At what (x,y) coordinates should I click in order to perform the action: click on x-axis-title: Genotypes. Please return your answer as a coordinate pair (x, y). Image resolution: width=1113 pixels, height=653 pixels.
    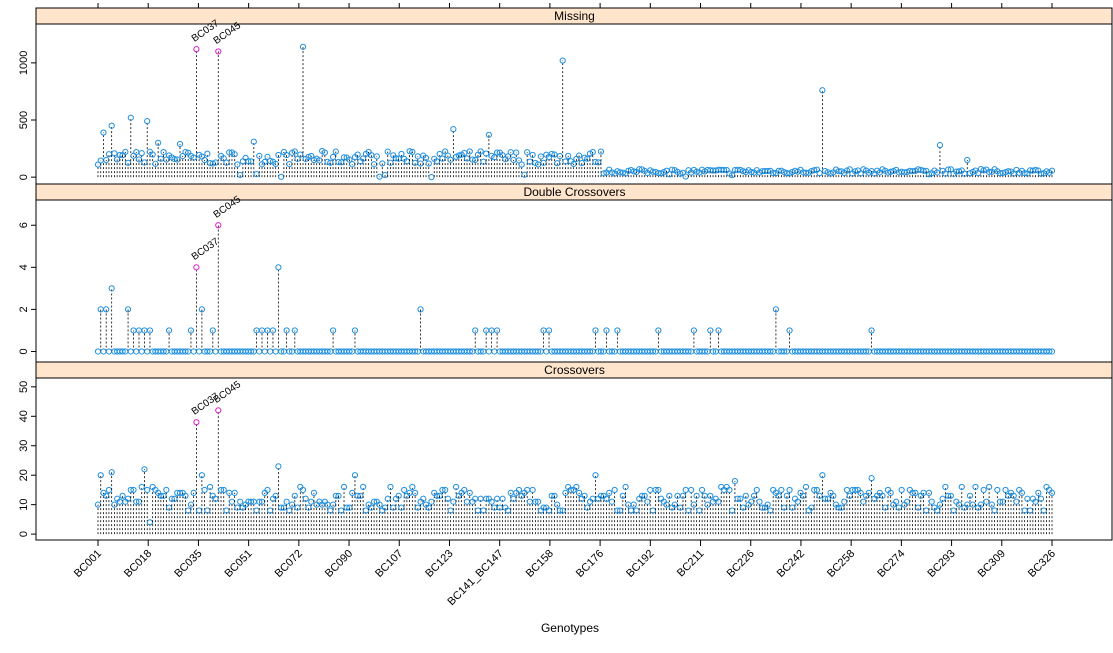
    Looking at the image, I should click on (570, 628).